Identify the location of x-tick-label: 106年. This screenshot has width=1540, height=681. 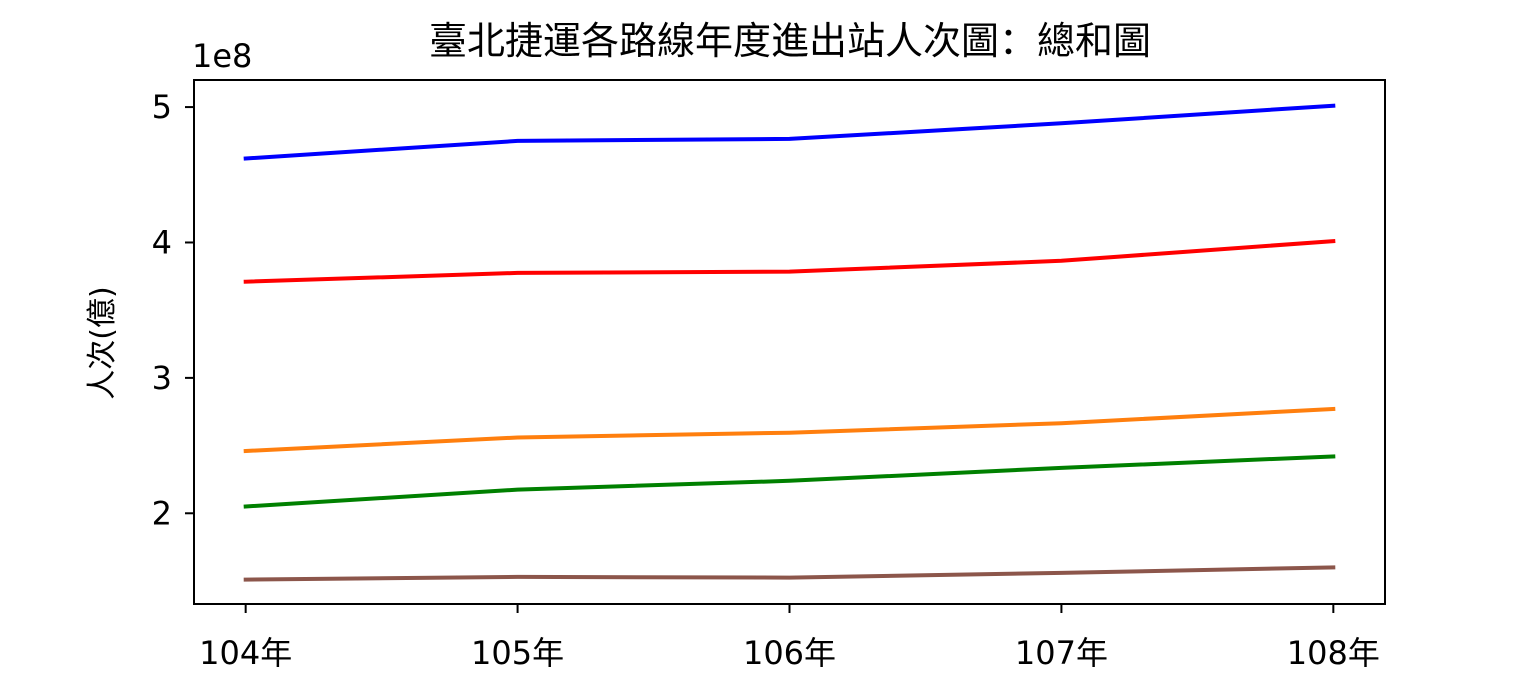
(789, 653).